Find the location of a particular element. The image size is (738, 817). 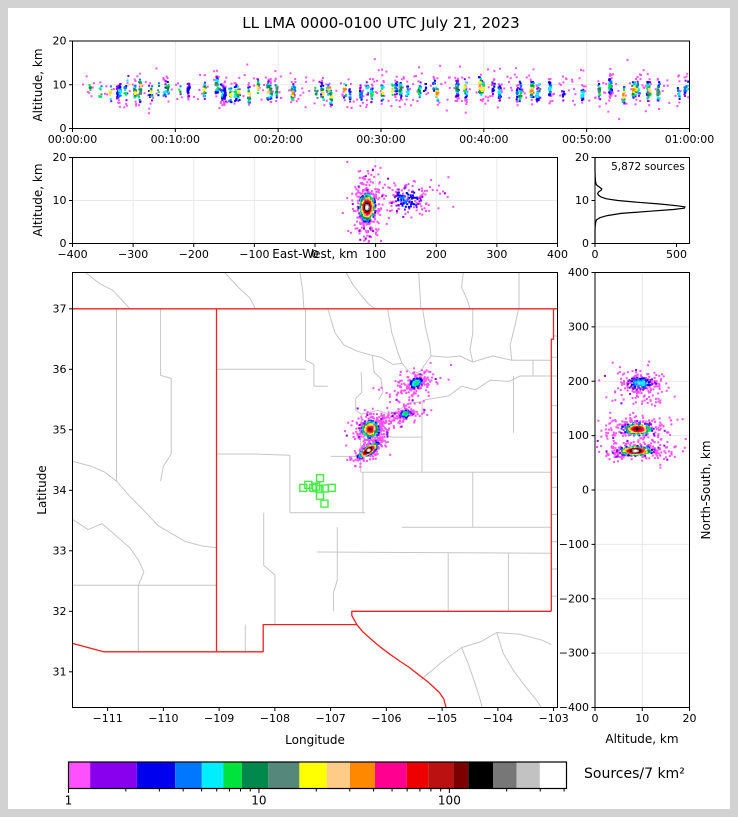

map-ylabel: Latitude is located at coordinates (42, 490).